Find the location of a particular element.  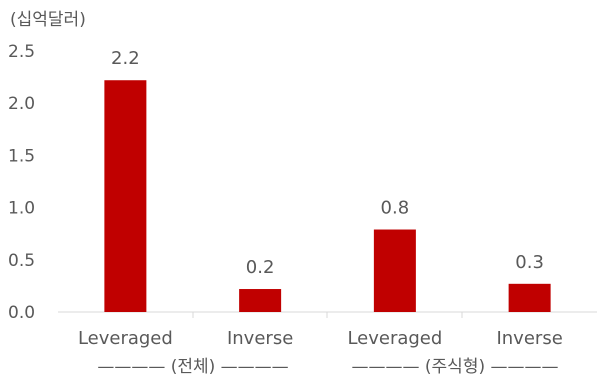

y-tick-label: 0.5 is located at coordinates (21, 261).